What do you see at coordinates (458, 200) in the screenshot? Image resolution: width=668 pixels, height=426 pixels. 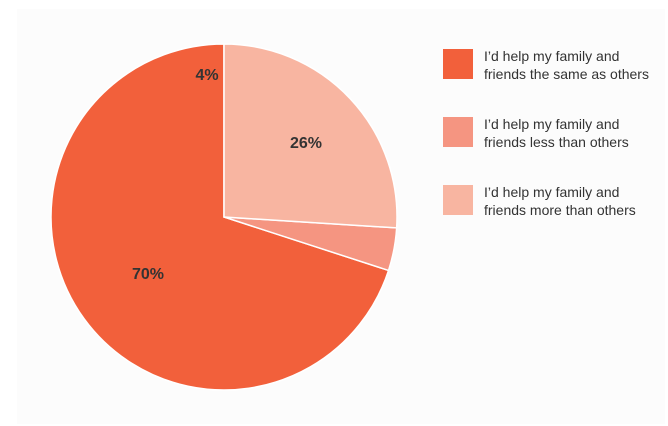 I see `legend-swatch-more` at bounding box center [458, 200].